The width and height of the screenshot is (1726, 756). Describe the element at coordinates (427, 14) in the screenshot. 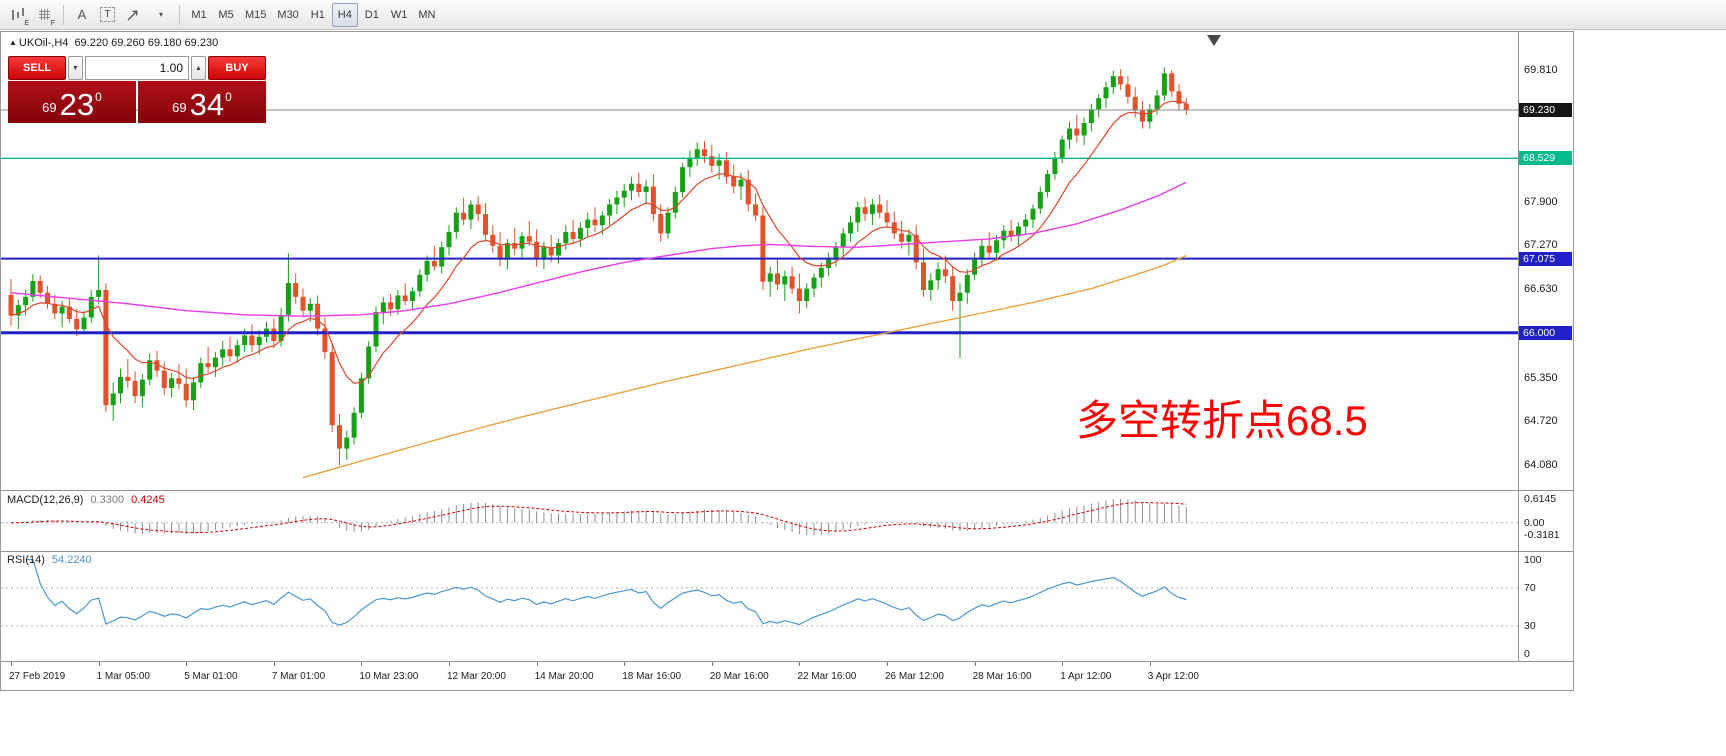

I see `timeframe-MN: MN` at that location.